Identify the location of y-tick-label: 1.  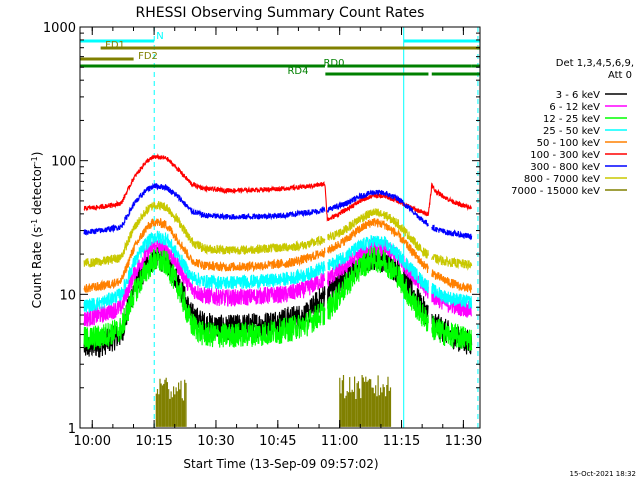
(72, 429).